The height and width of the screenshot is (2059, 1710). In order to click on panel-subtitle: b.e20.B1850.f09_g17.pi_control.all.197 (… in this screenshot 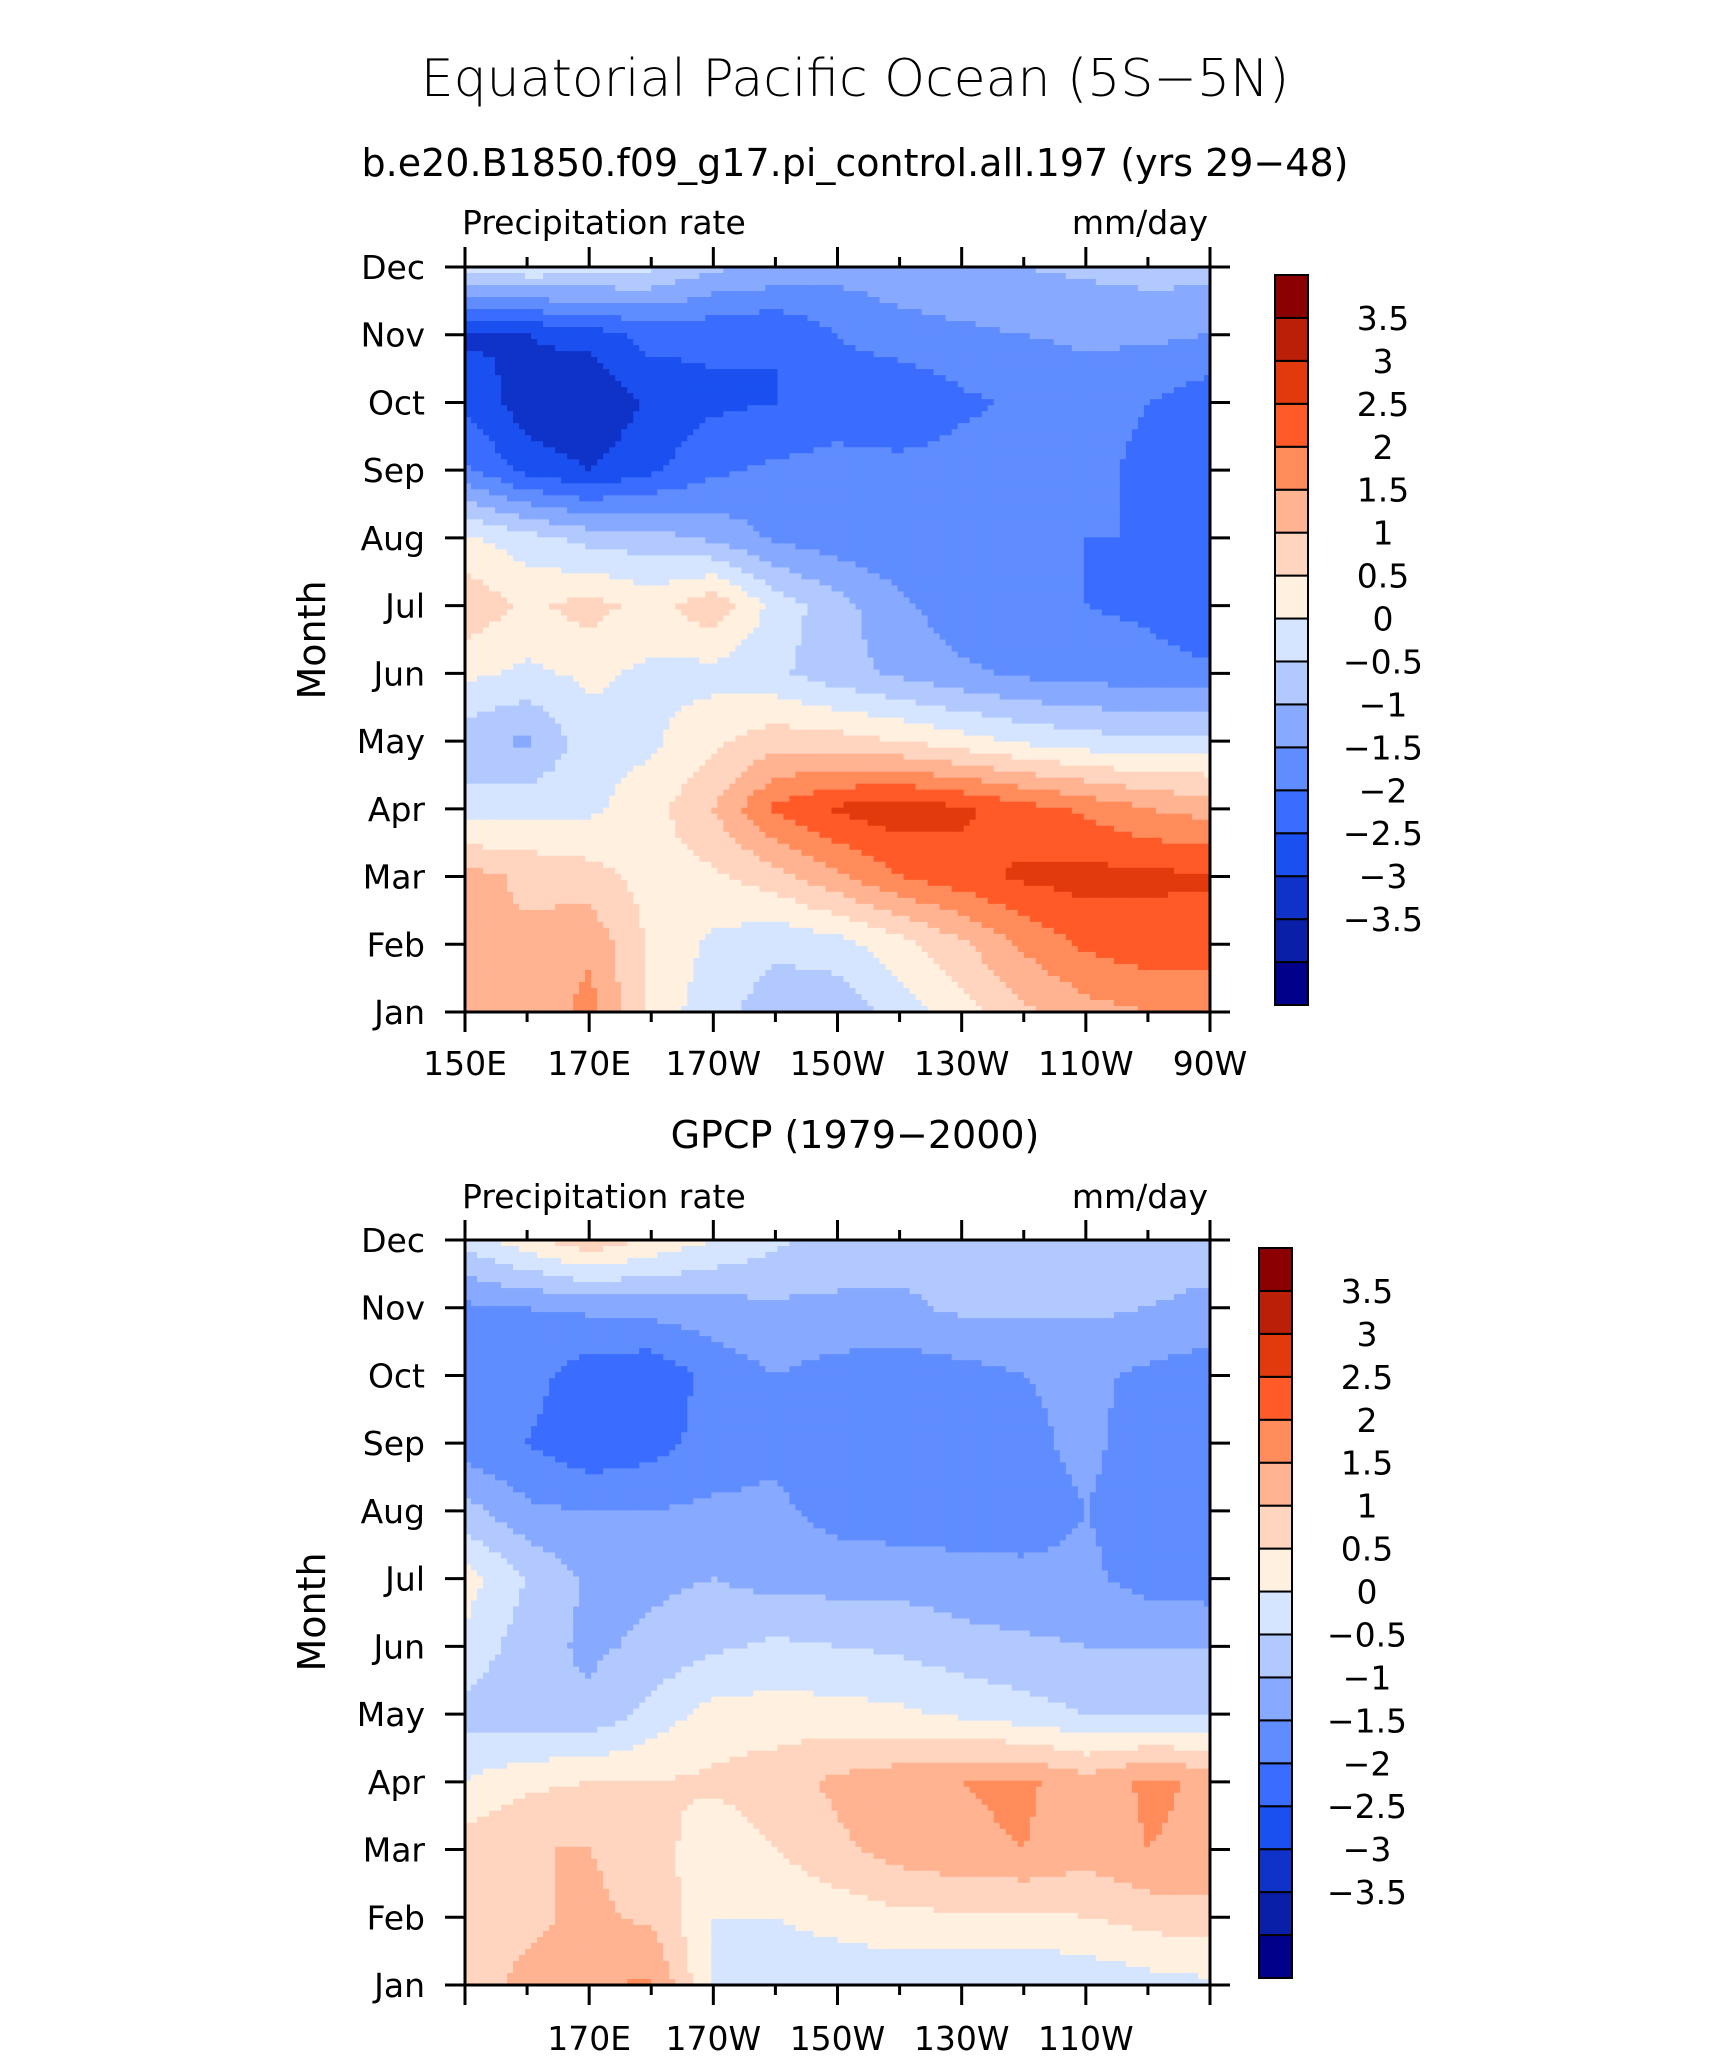, I will do `click(855, 163)`.